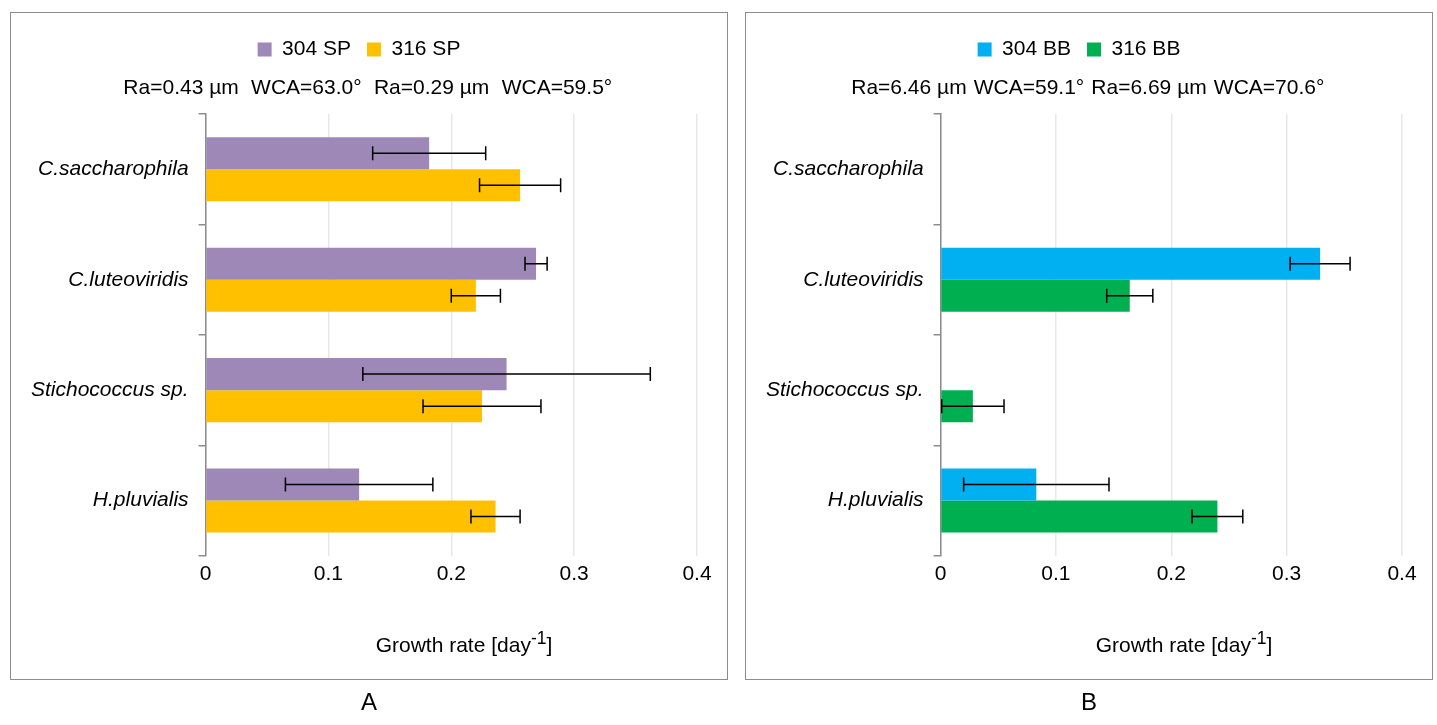 The height and width of the screenshot is (725, 1437). I want to click on text: WCA=70.6°, so click(1269, 86).